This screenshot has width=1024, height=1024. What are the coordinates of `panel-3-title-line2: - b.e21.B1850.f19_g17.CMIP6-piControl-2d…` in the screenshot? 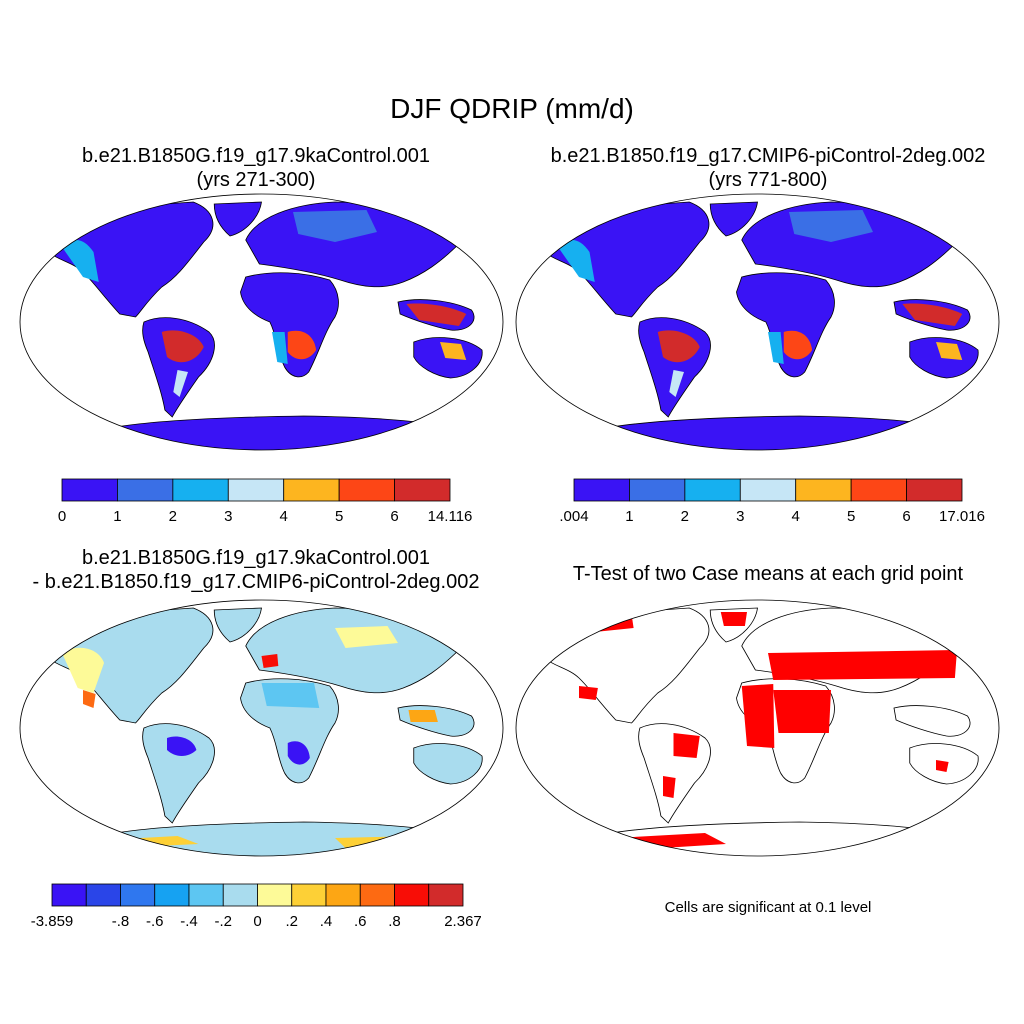 It's located at (256, 582).